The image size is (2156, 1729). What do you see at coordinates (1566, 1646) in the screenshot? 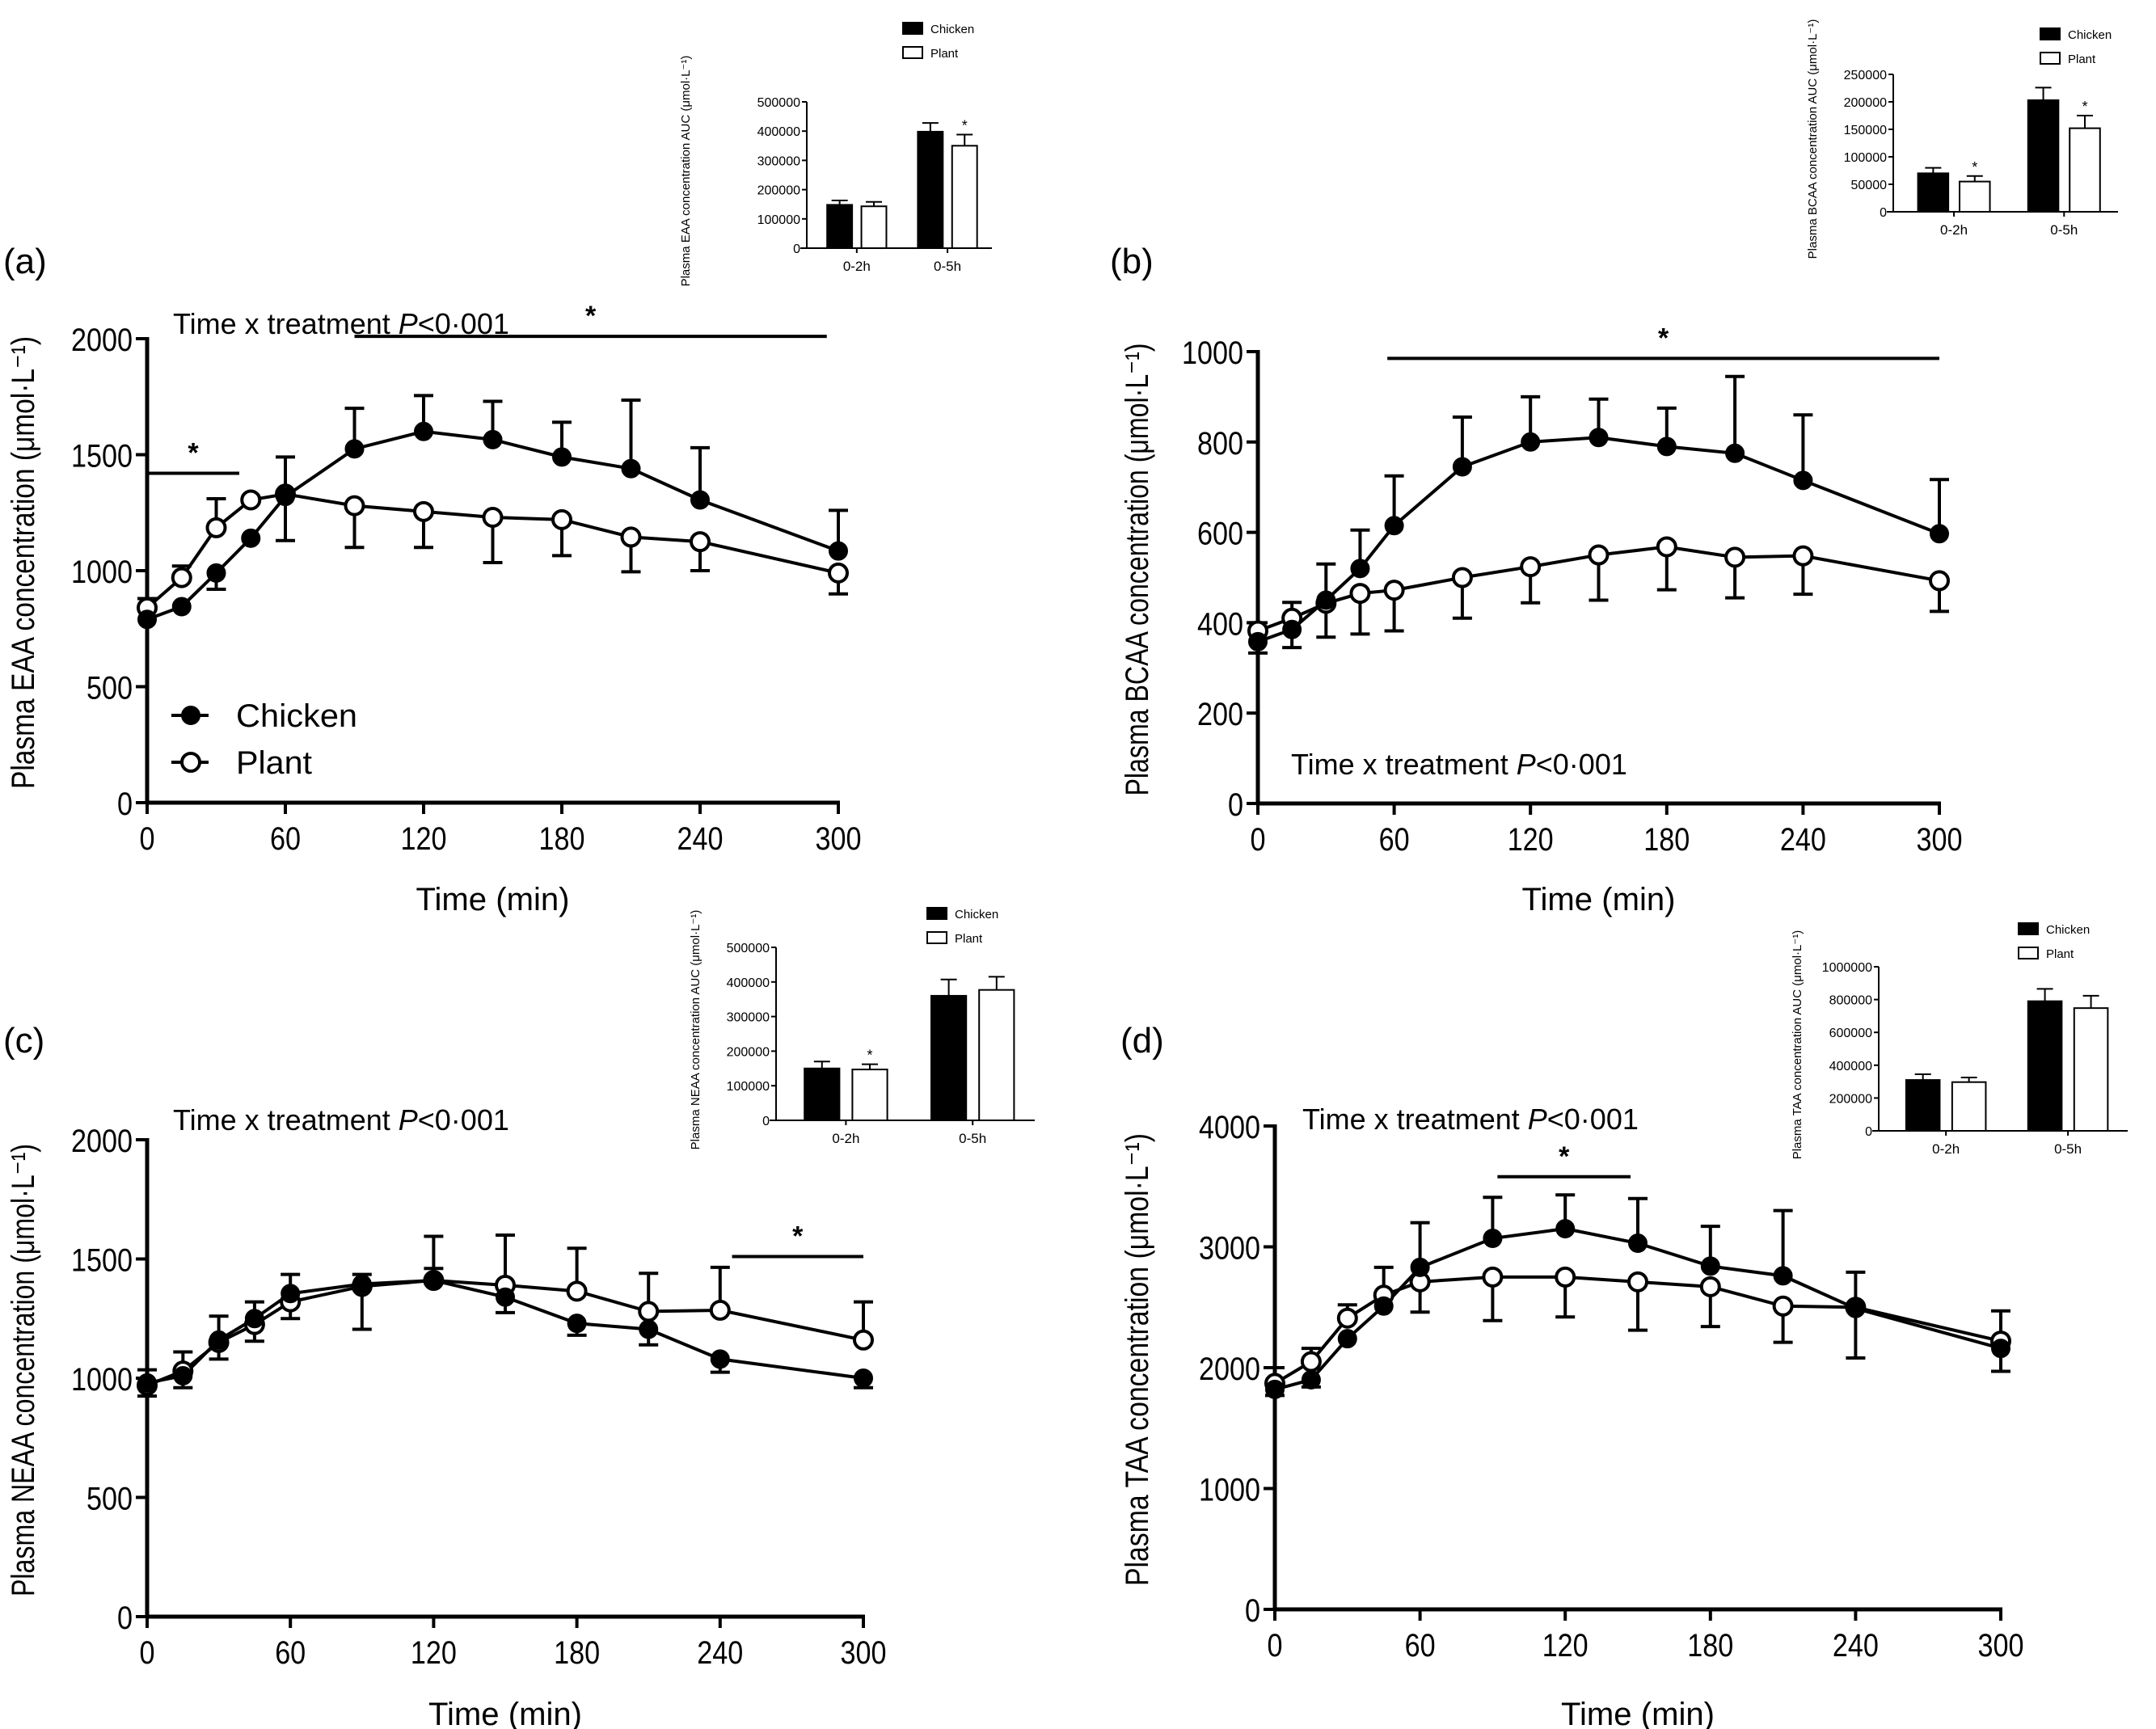
I see `x-tick-label: 120` at bounding box center [1566, 1646].